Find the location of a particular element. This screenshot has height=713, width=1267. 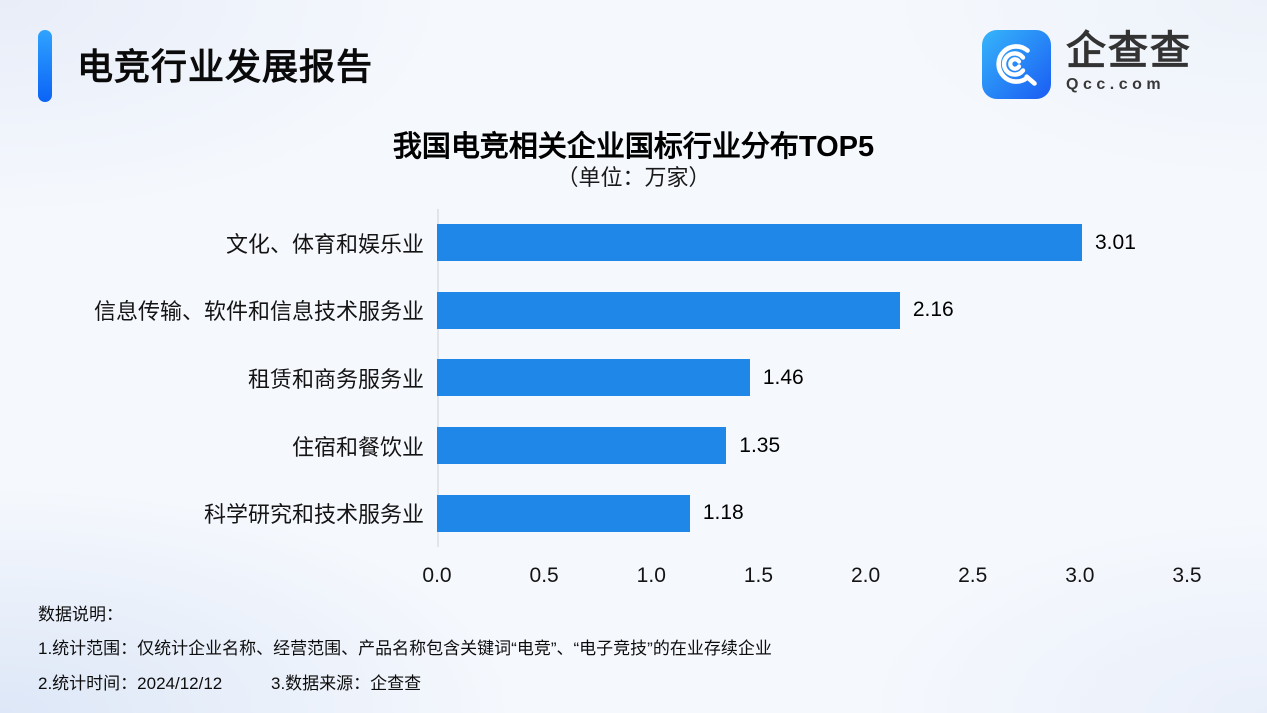

value-label: 2.16 is located at coordinates (933, 310).